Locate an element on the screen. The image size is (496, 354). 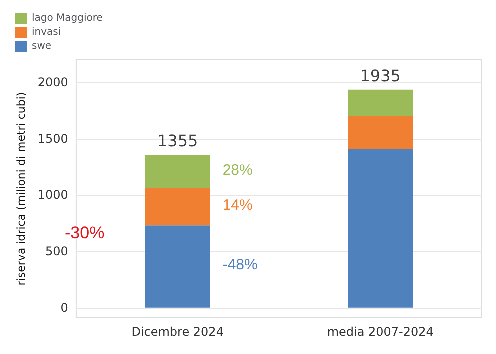
annotation: -30% is located at coordinates (85, 233).